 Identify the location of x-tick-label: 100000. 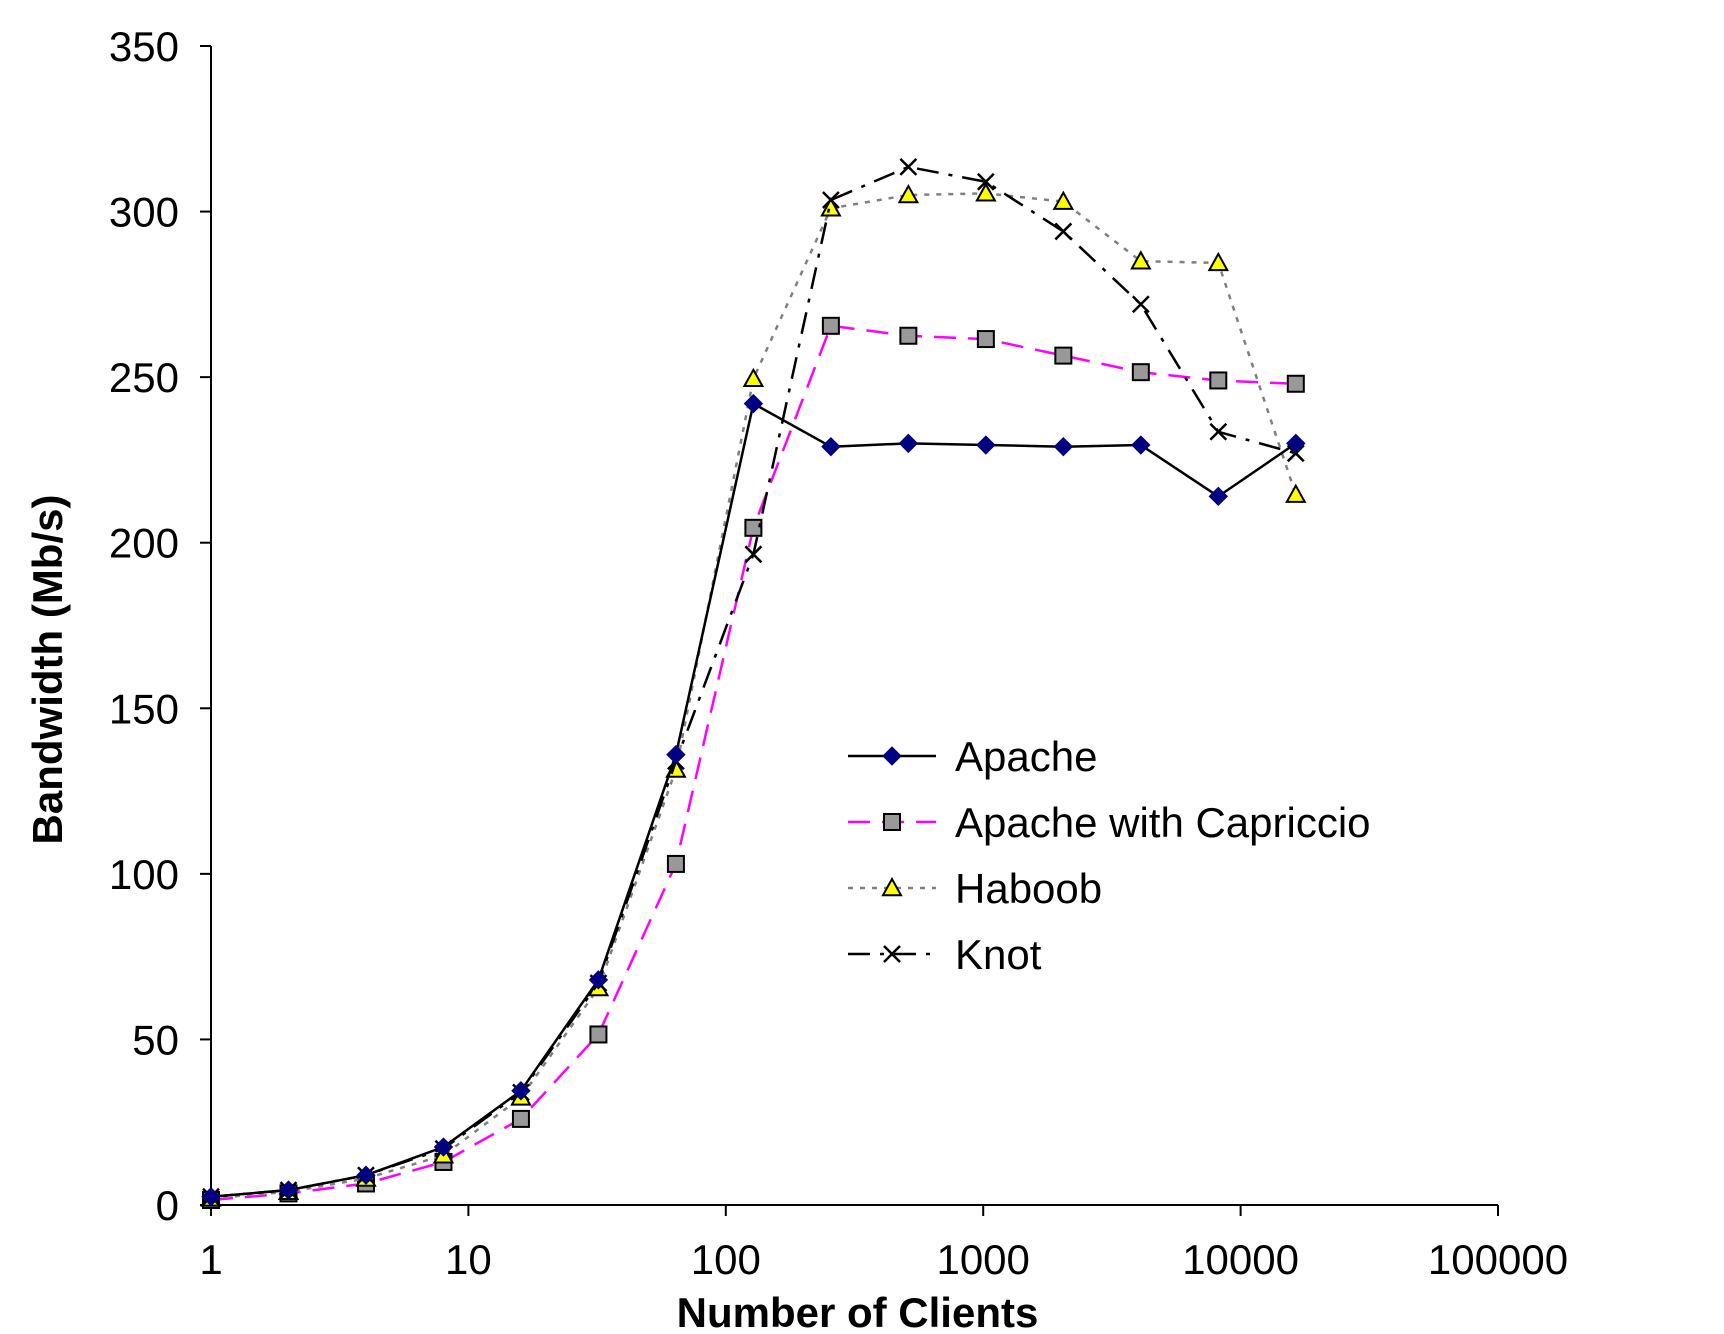
(1498, 1259).